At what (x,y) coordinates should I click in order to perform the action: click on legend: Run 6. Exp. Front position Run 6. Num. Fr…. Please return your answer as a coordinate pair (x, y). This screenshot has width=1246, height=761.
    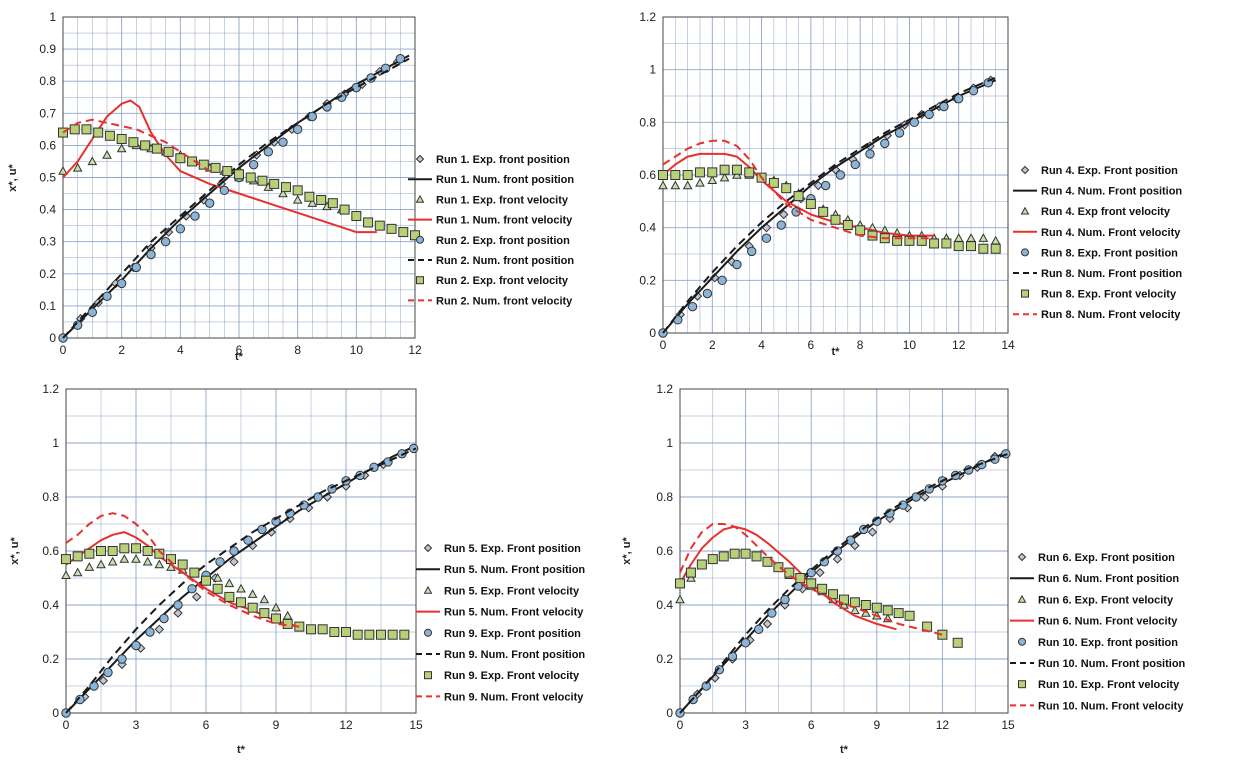
    Looking at the image, I should click on (1098, 632).